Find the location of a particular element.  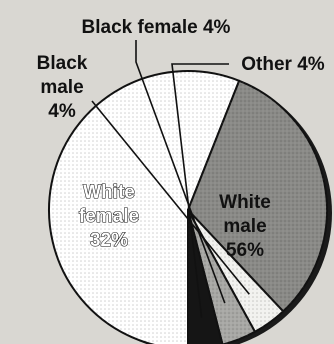

label-white-male-pct: 56% is located at coordinates (245, 250).